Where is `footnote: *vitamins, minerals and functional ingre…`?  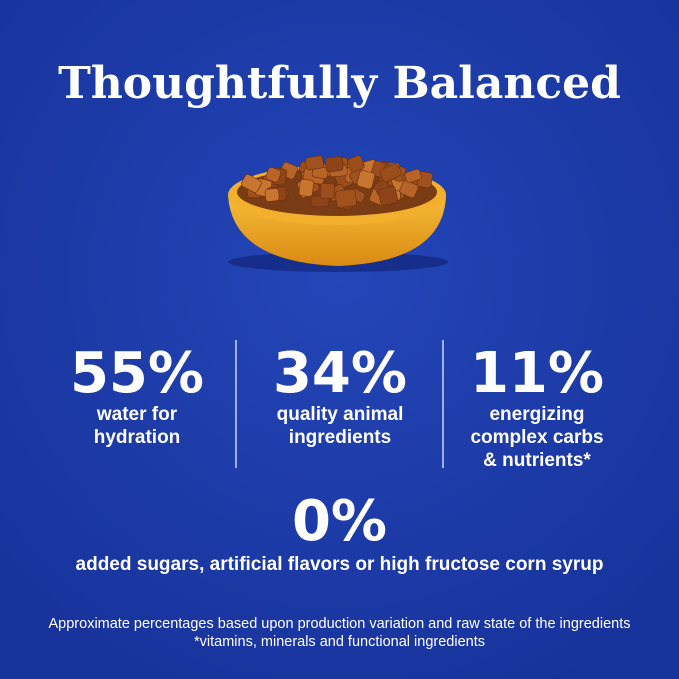
footnote: *vitamins, minerals and functional ingre… is located at coordinates (339, 642).